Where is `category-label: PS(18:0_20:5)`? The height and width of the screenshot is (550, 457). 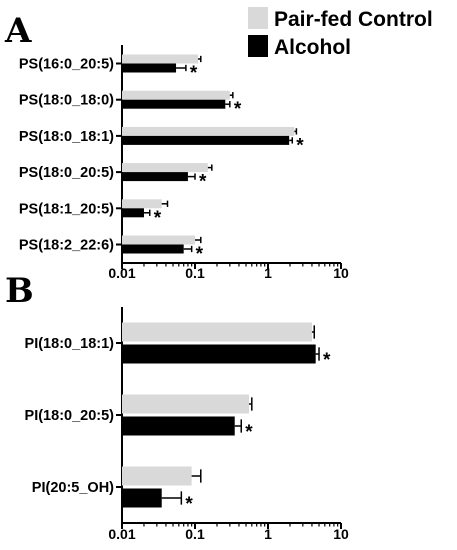 category-label: PS(18:0_20:5) is located at coordinates (66, 173).